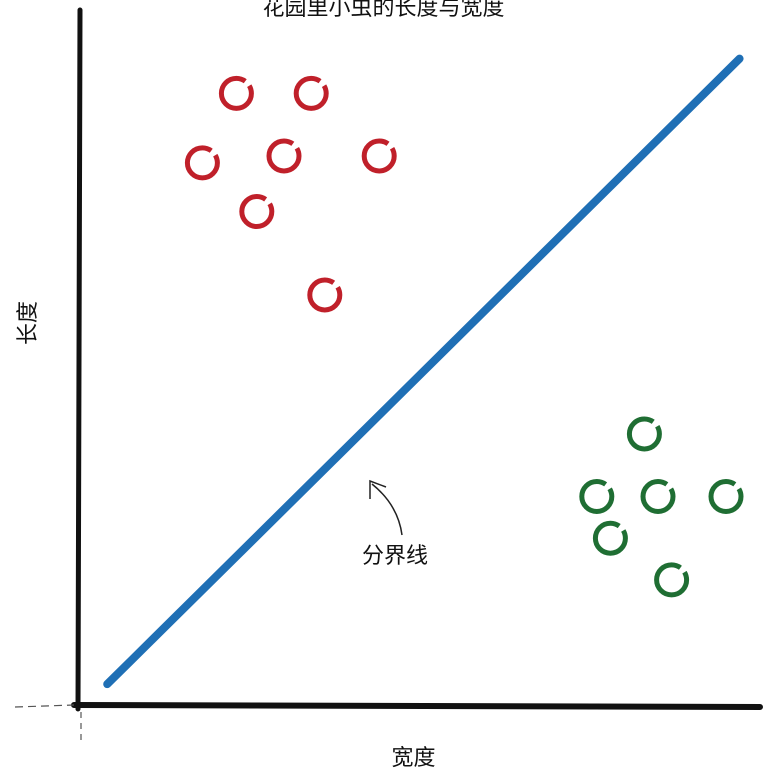  Describe the element at coordinates (378, 489) in the screenshot. I see `arrow-head` at that location.